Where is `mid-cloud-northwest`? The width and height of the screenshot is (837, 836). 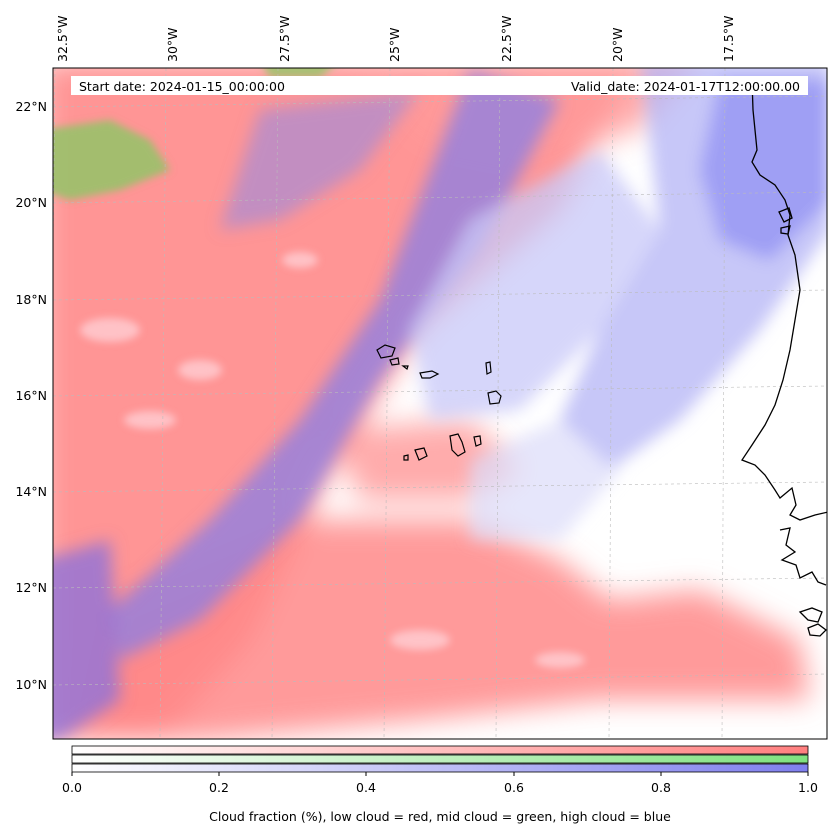 mid-cloud-northwest is located at coordinates (111, 160).